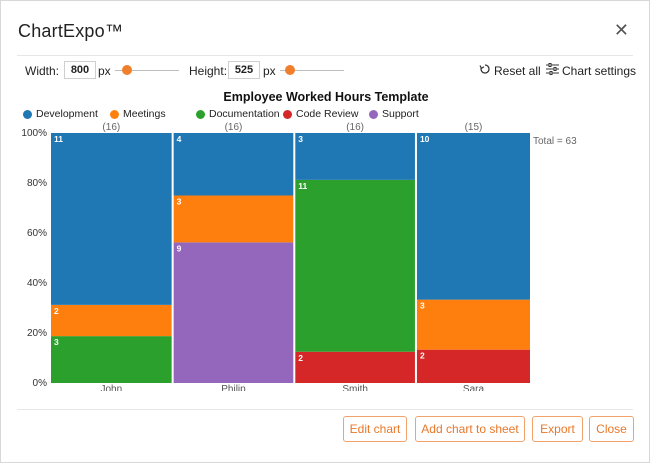  I want to click on reset-all-button: Reset all, so click(510, 70).